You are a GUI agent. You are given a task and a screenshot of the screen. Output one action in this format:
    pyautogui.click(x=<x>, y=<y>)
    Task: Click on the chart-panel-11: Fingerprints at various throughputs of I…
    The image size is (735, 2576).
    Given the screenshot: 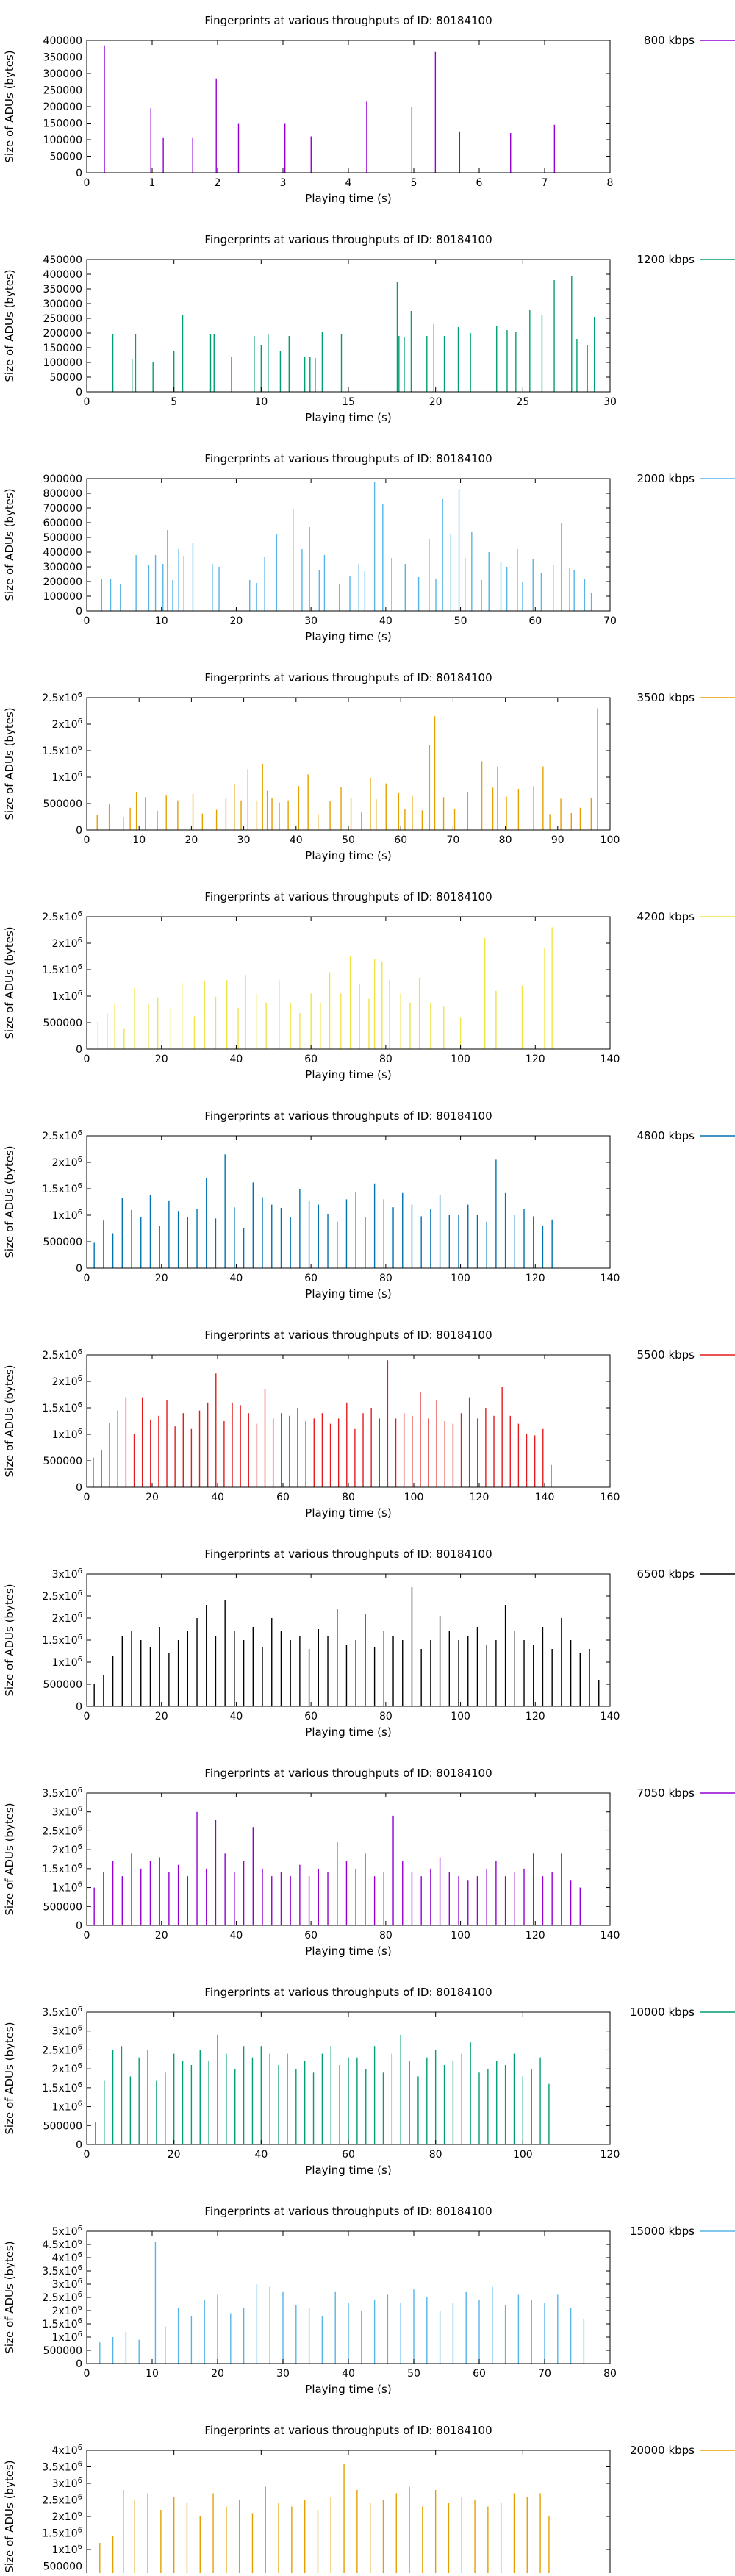 What is the action you would take?
    pyautogui.click(x=369, y=2300)
    